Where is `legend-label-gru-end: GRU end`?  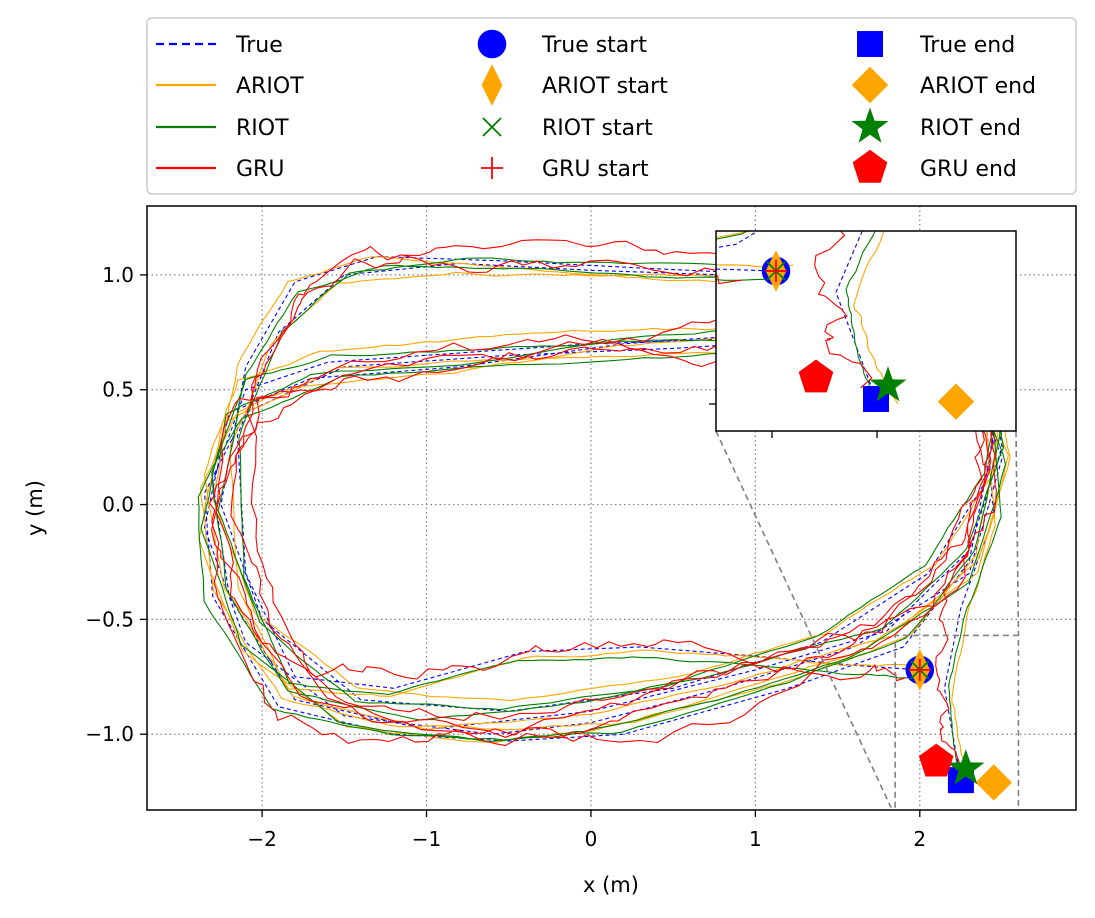 legend-label-gru-end: GRU end is located at coordinates (968, 169).